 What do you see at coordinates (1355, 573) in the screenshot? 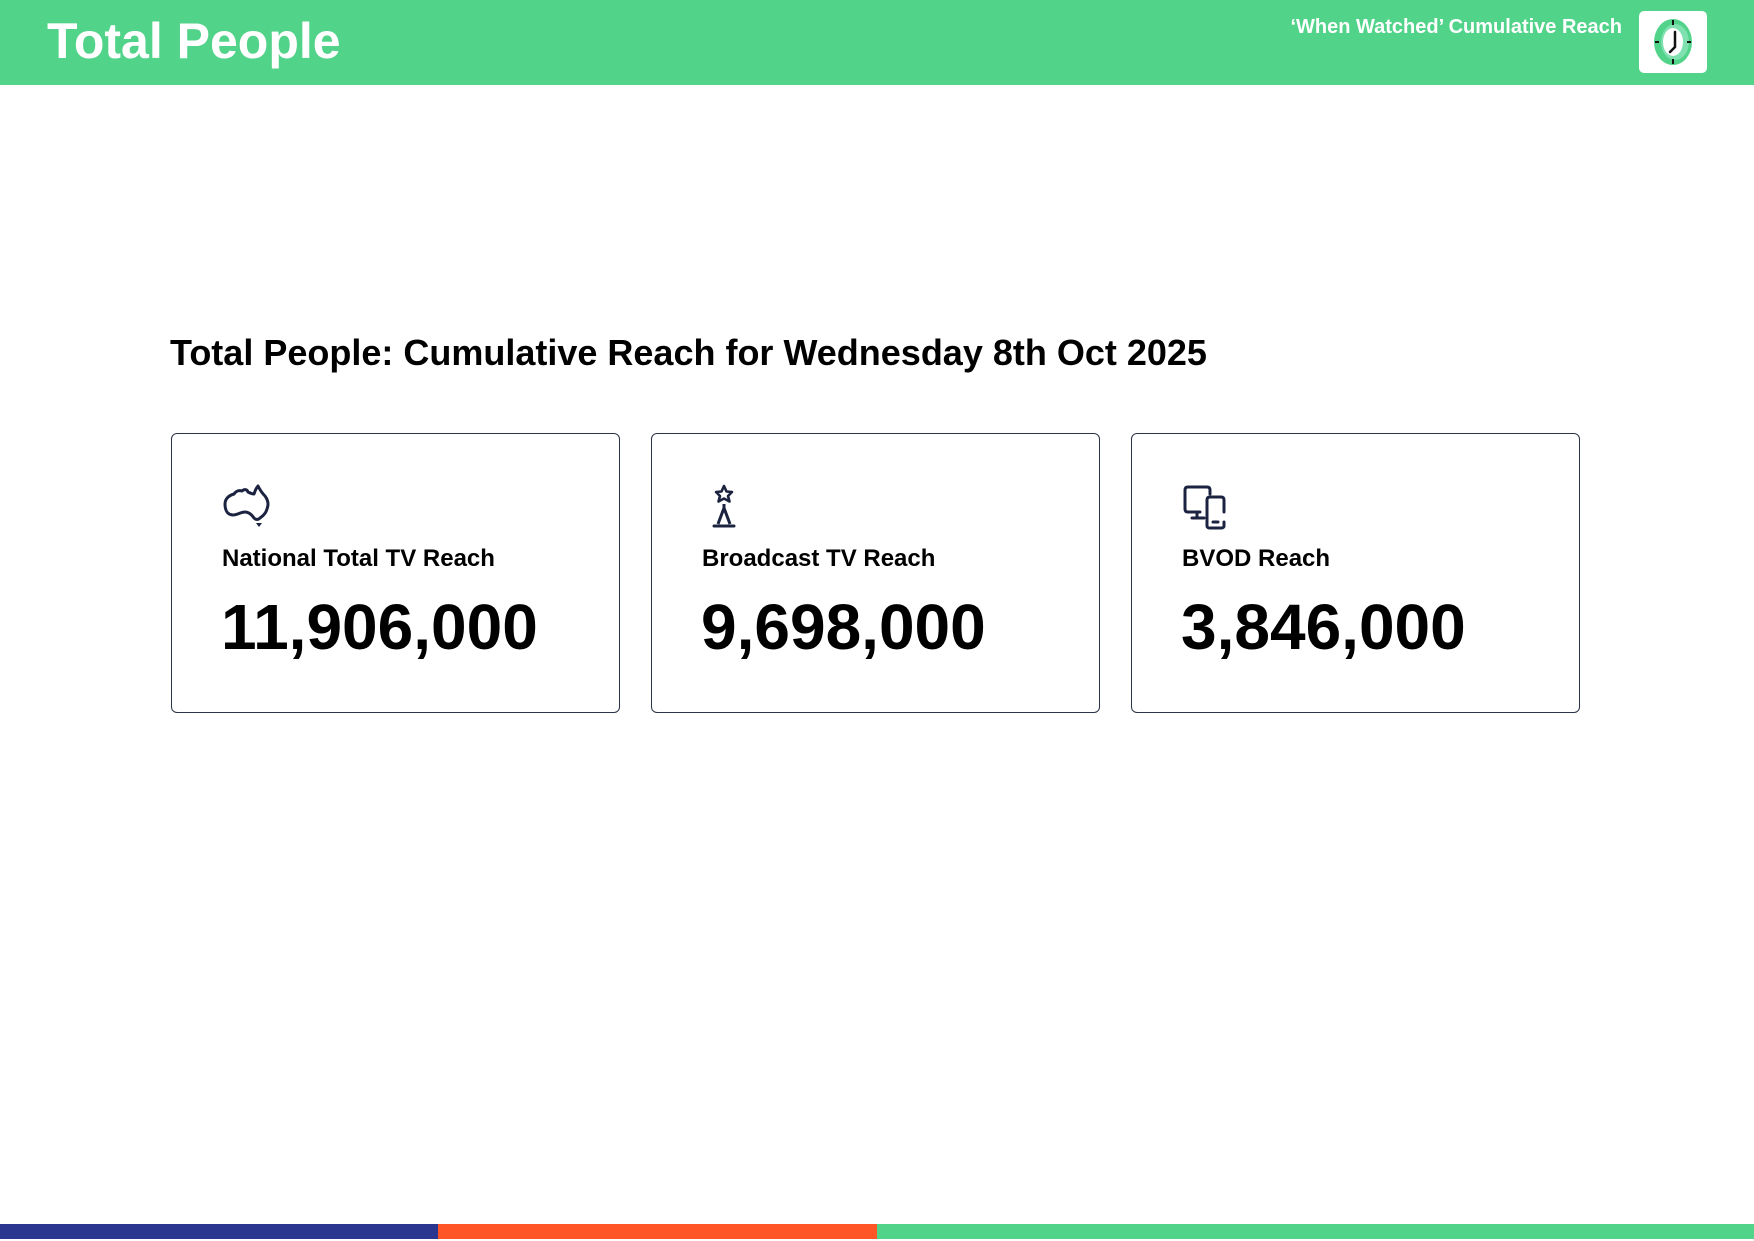
I see `card-bvod-reach: BVOD Reach 3,846,000` at bounding box center [1355, 573].